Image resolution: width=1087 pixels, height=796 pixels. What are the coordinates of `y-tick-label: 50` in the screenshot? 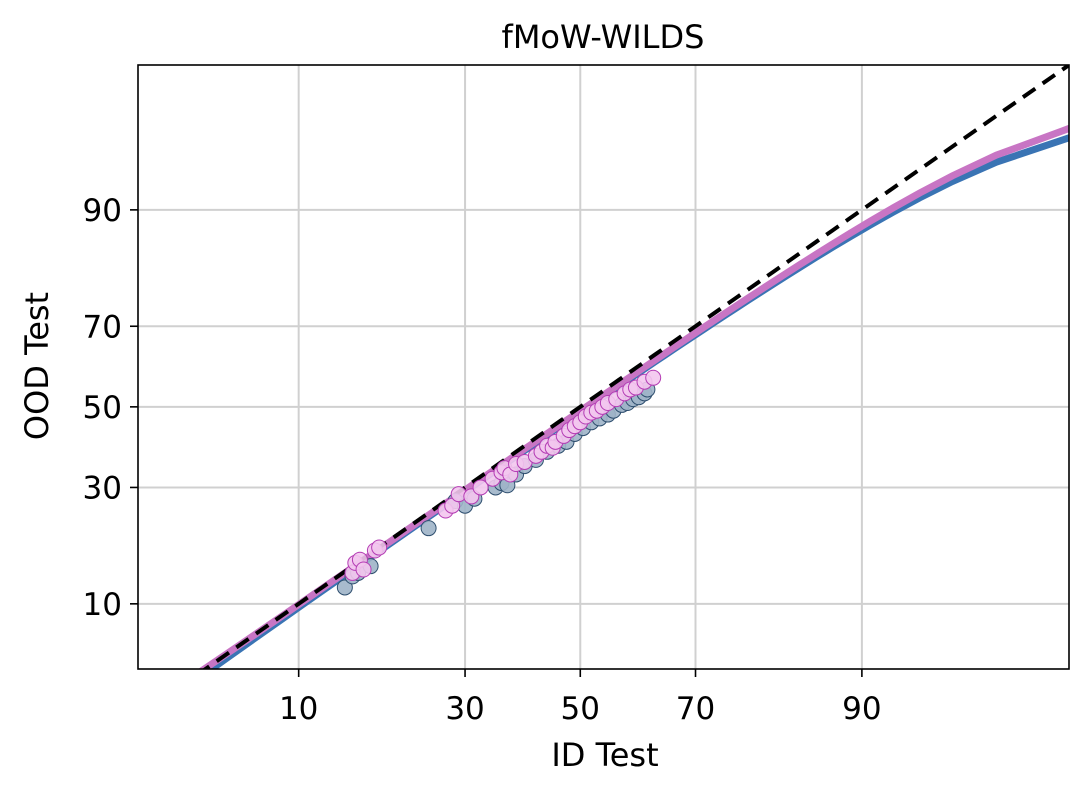 It's located at (102, 408).